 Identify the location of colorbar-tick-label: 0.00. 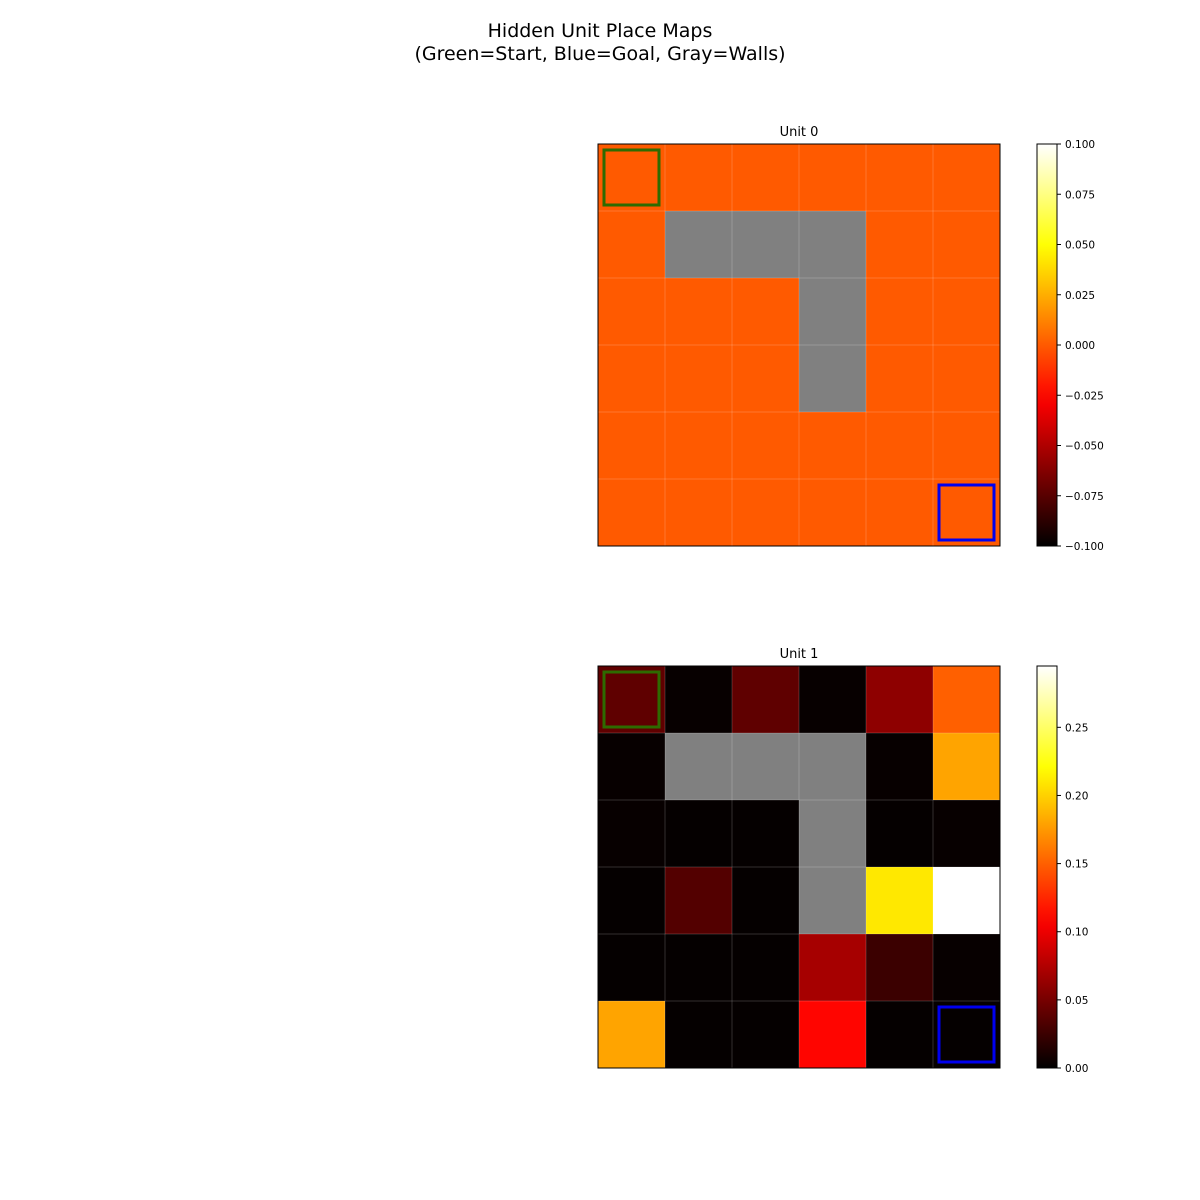
(1076, 1069).